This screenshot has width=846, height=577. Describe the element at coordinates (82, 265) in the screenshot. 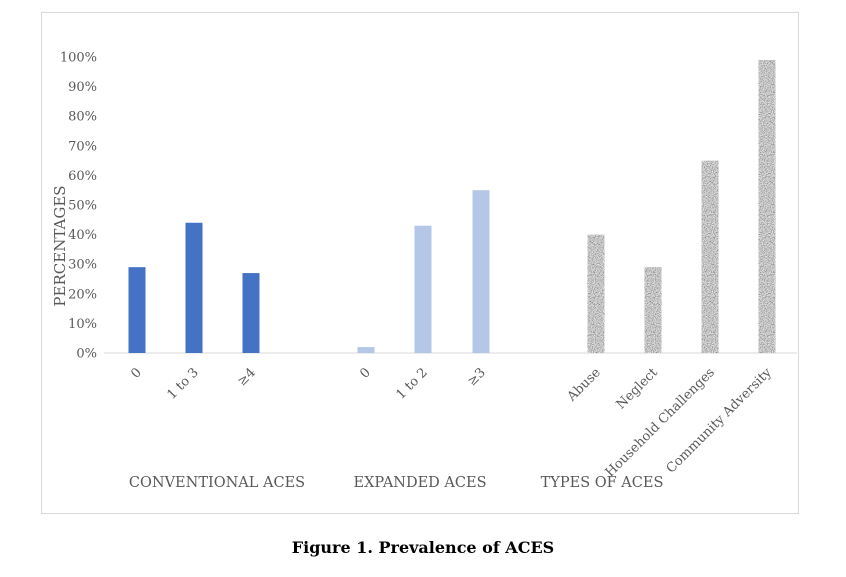

I see `y-tick-label: 30%` at that location.